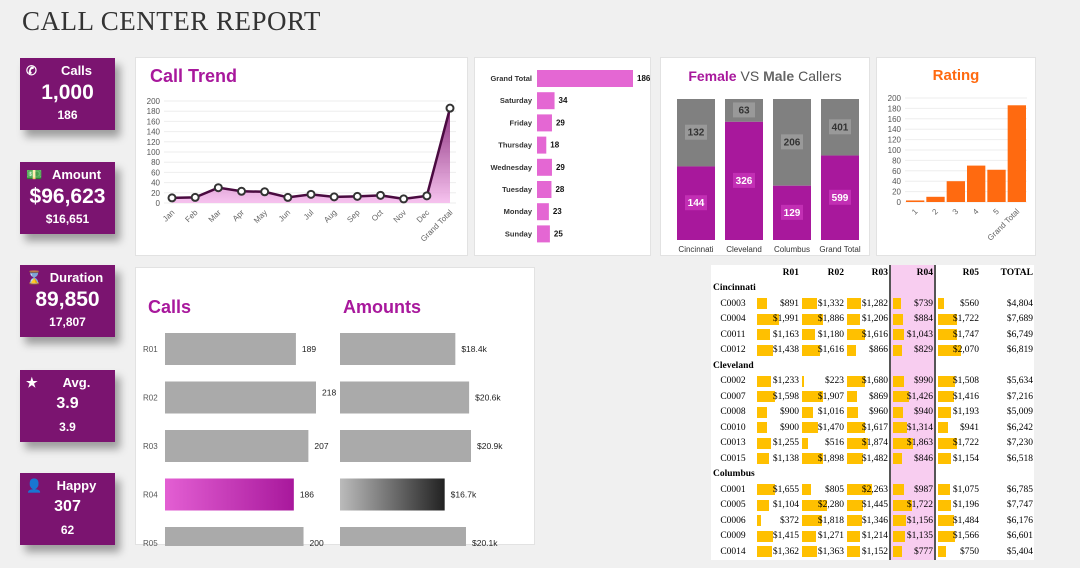 The height and width of the screenshot is (568, 1080). What do you see at coordinates (240, 397) in the screenshot?
I see `calls-bar` at bounding box center [240, 397].